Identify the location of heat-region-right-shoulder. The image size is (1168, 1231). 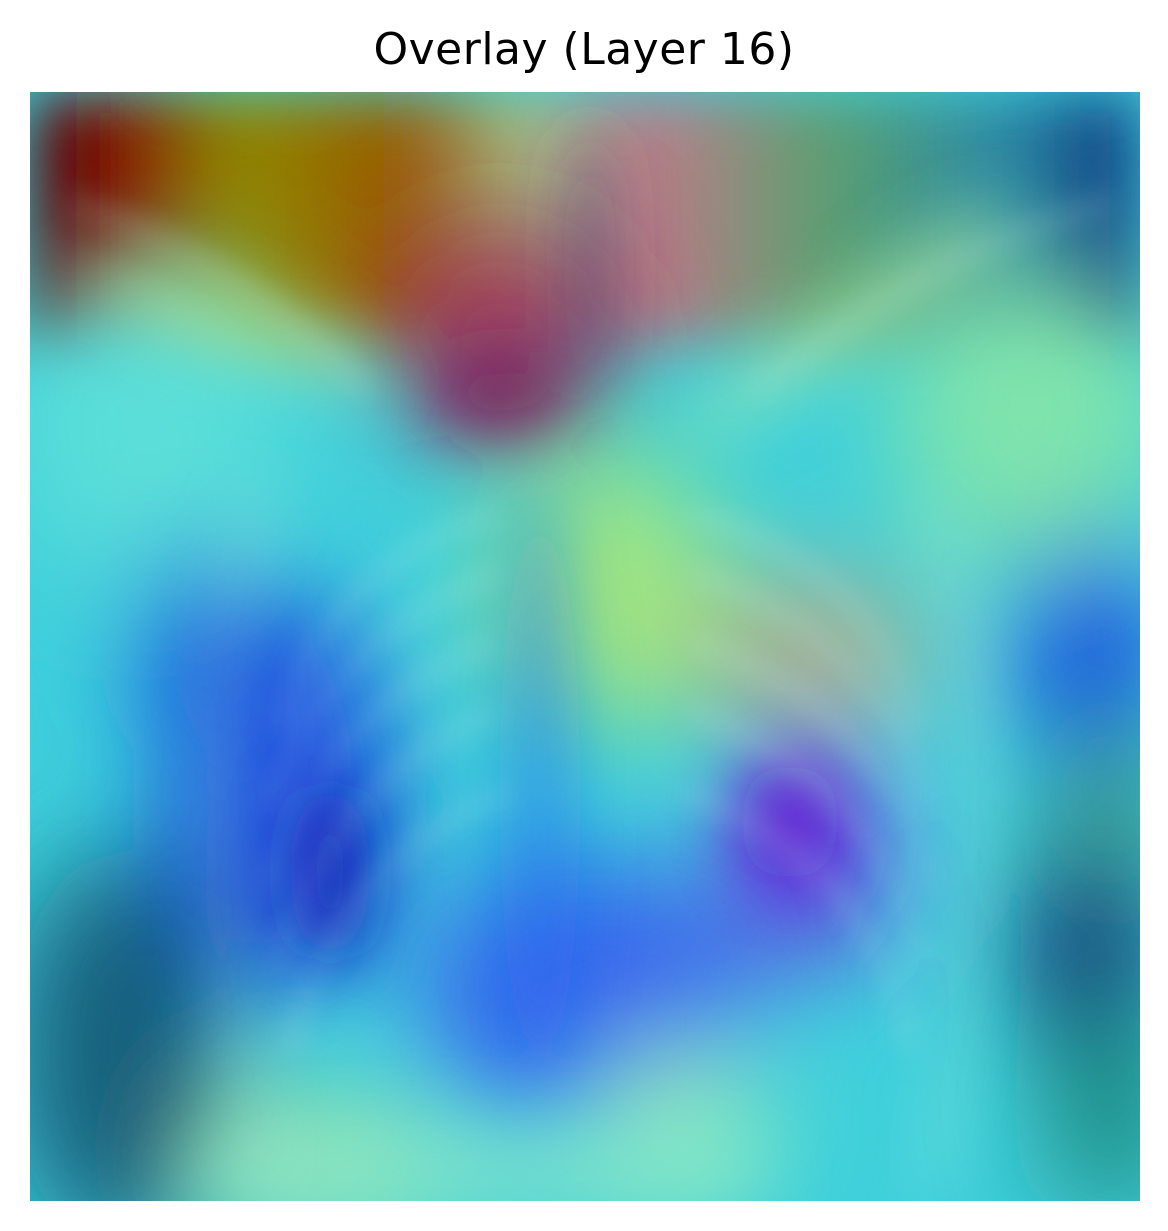
(1015, 412).